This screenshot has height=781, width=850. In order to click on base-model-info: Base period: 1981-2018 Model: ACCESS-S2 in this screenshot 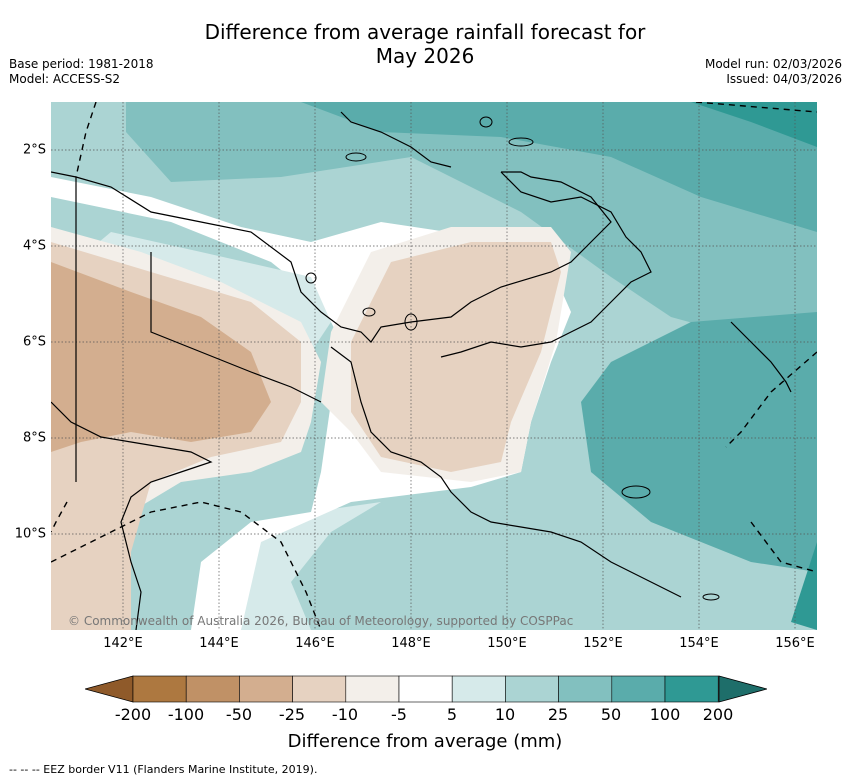, I will do `click(81, 72)`.